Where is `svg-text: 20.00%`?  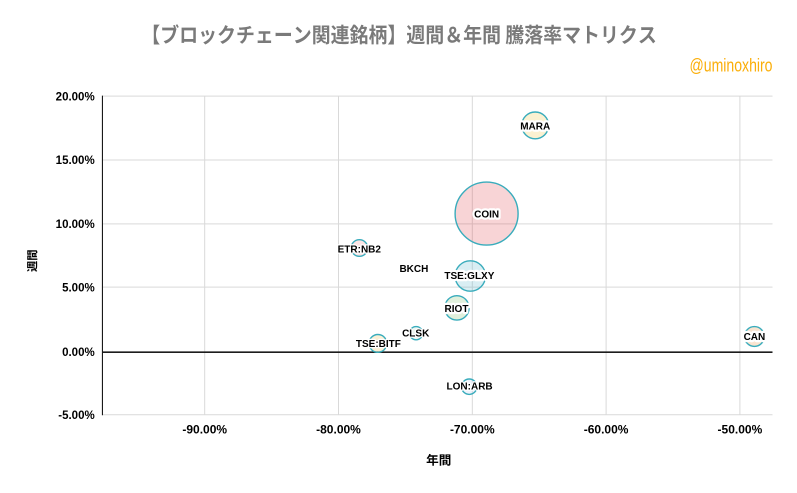
svg-text: 20.00% is located at coordinates (75, 97).